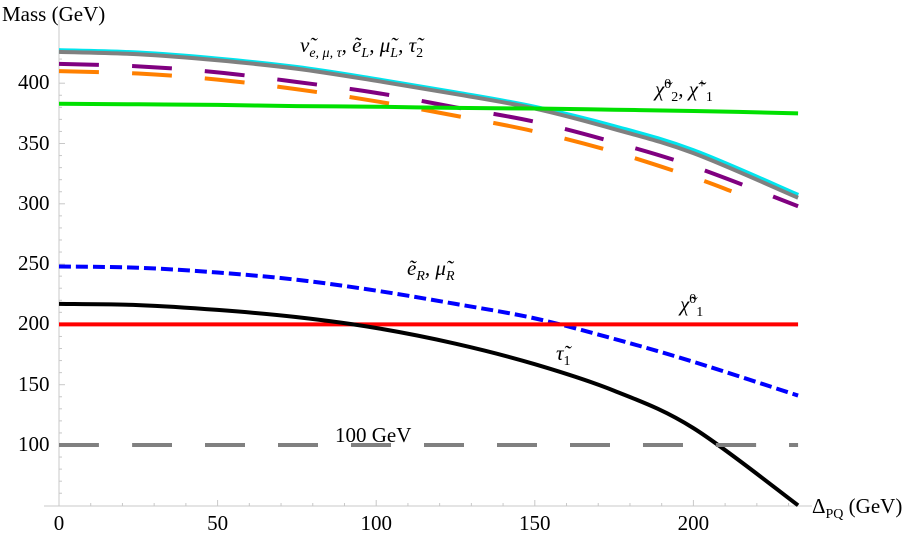  Describe the element at coordinates (692, 306) in the screenshot. I see `annotation-chi1: χ̃01` at that location.